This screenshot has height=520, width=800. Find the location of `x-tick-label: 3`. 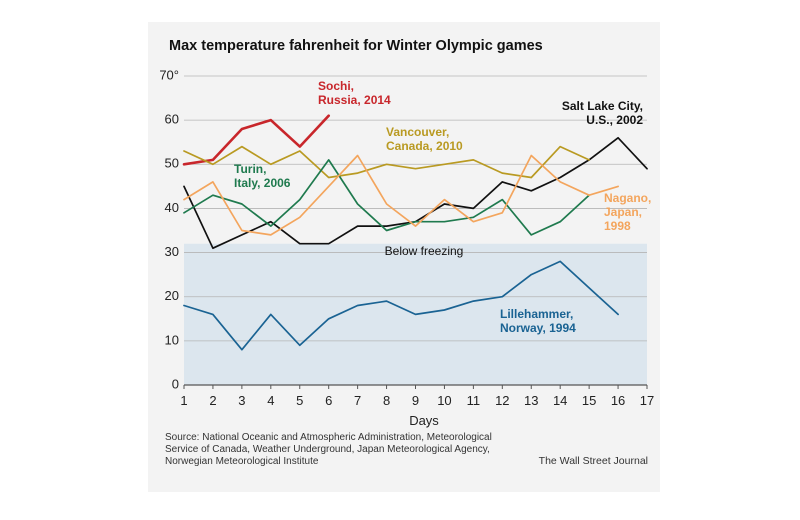

x-tick-label: 3 is located at coordinates (241, 400).